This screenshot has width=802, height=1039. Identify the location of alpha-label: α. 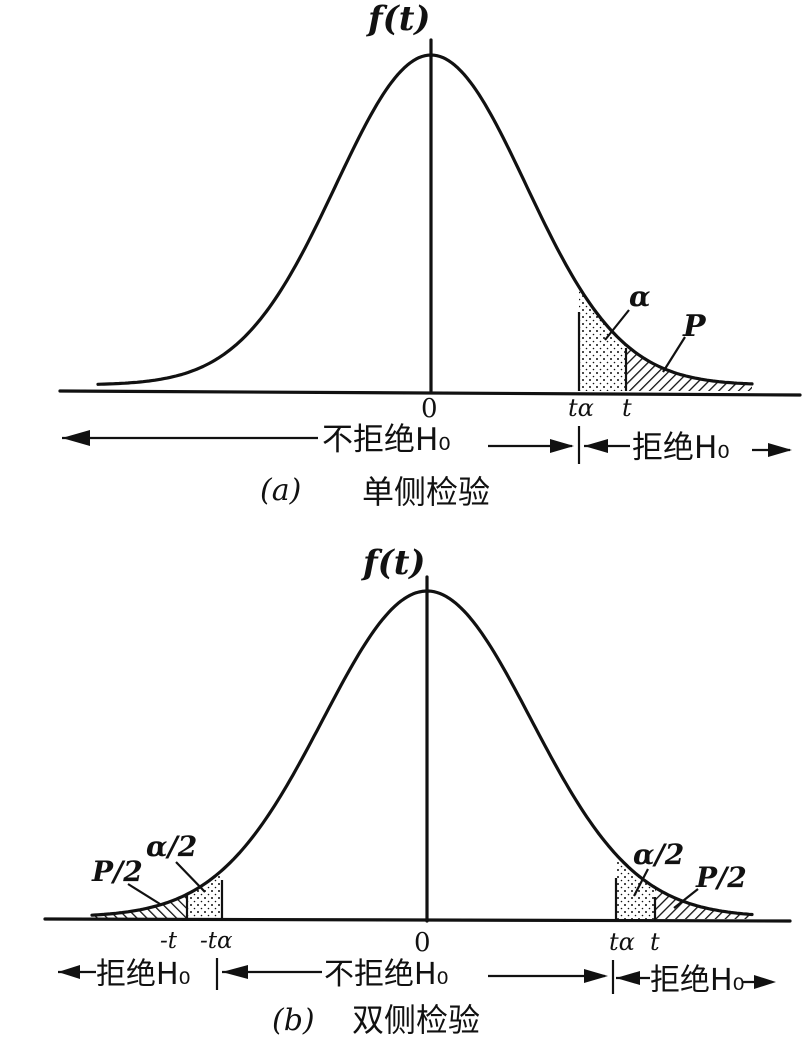
(640, 296).